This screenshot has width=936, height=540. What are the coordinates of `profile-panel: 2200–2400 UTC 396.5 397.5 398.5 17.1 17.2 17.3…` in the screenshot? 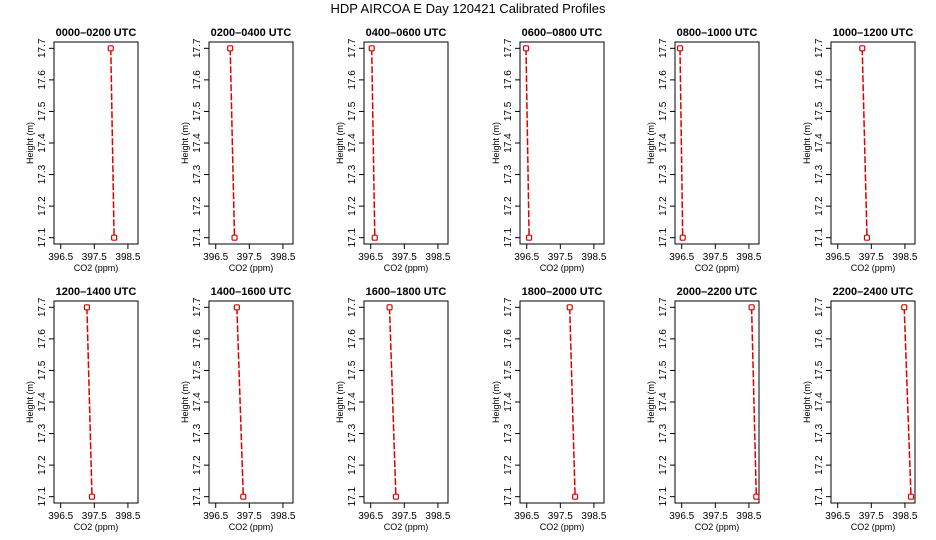 It's located at (860, 409).